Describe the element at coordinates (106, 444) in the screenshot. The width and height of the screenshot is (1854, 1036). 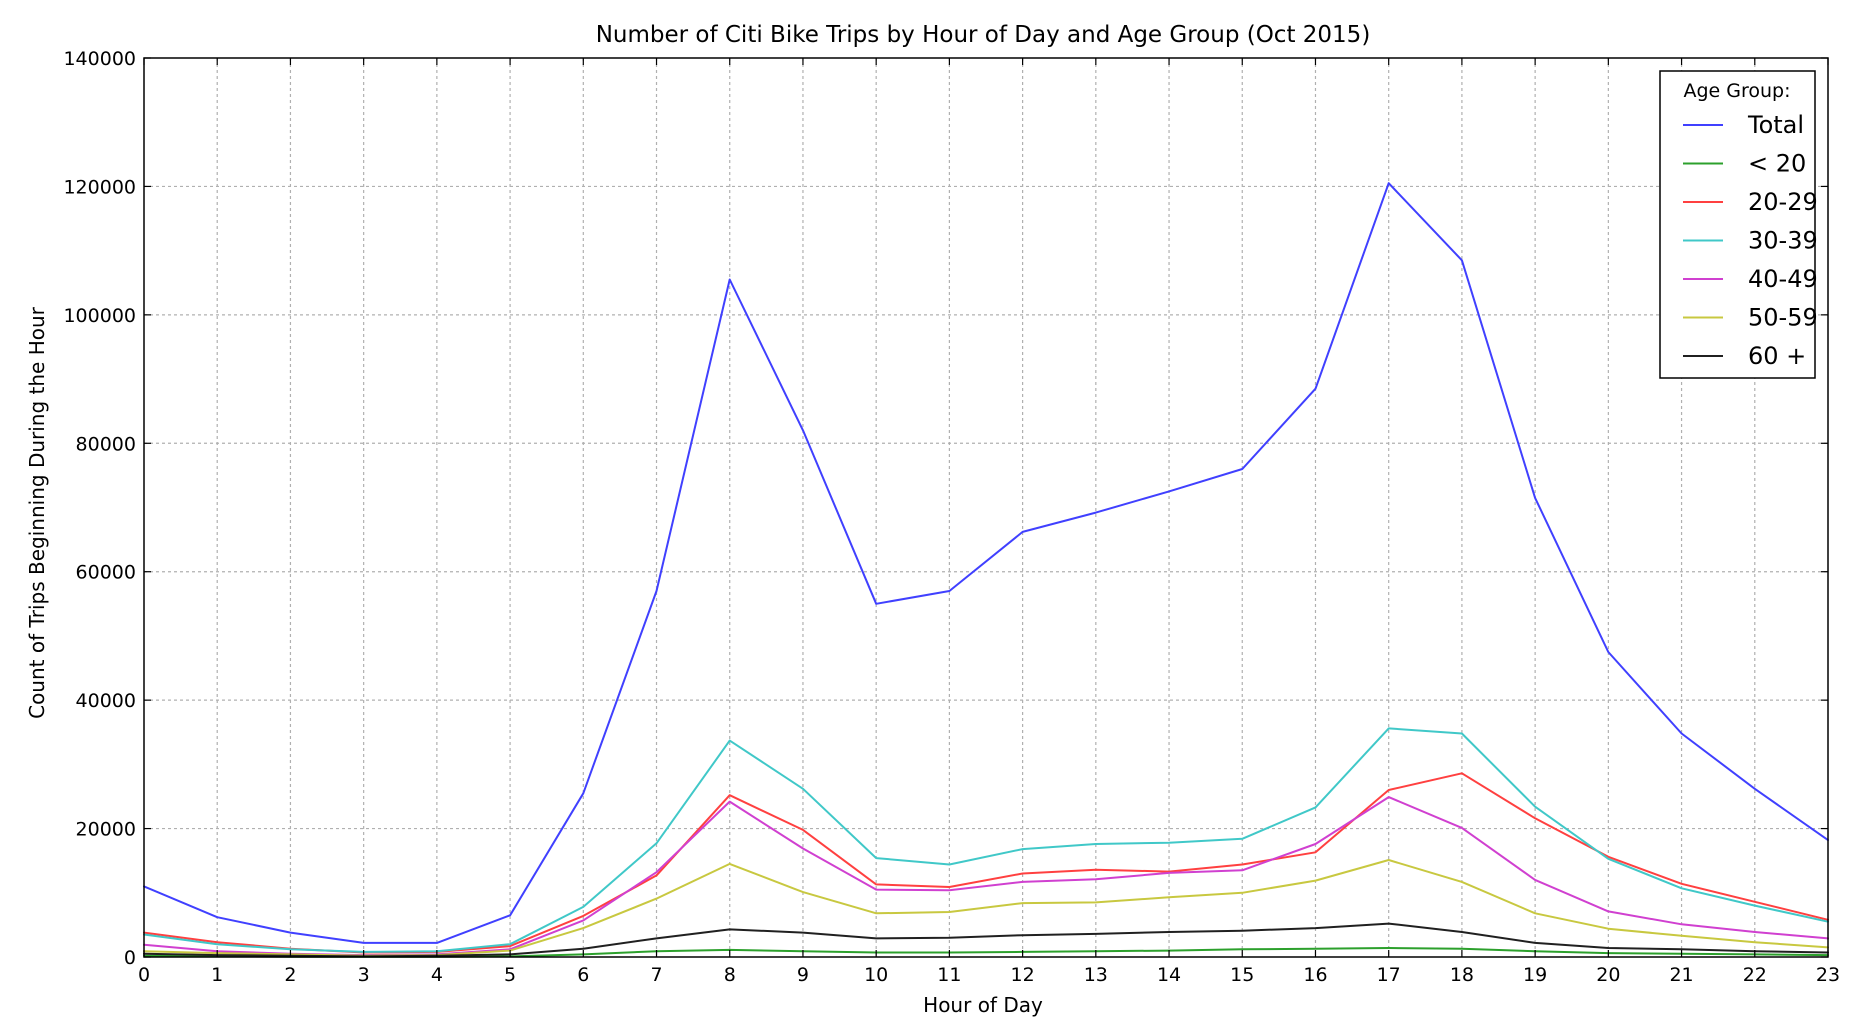
I see `y-tick-label: 80000` at that location.